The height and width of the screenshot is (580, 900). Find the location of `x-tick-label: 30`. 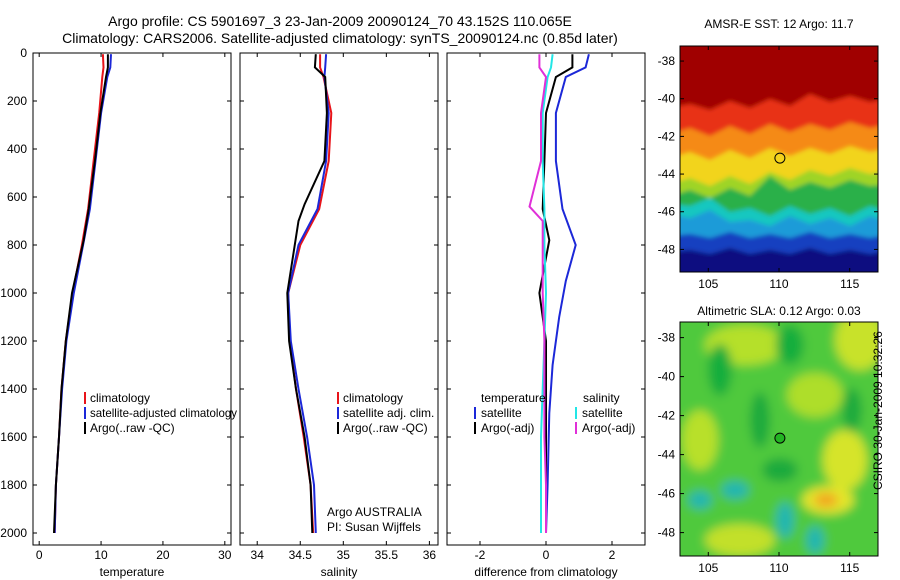

x-tick-label: 30 is located at coordinates (225, 555).